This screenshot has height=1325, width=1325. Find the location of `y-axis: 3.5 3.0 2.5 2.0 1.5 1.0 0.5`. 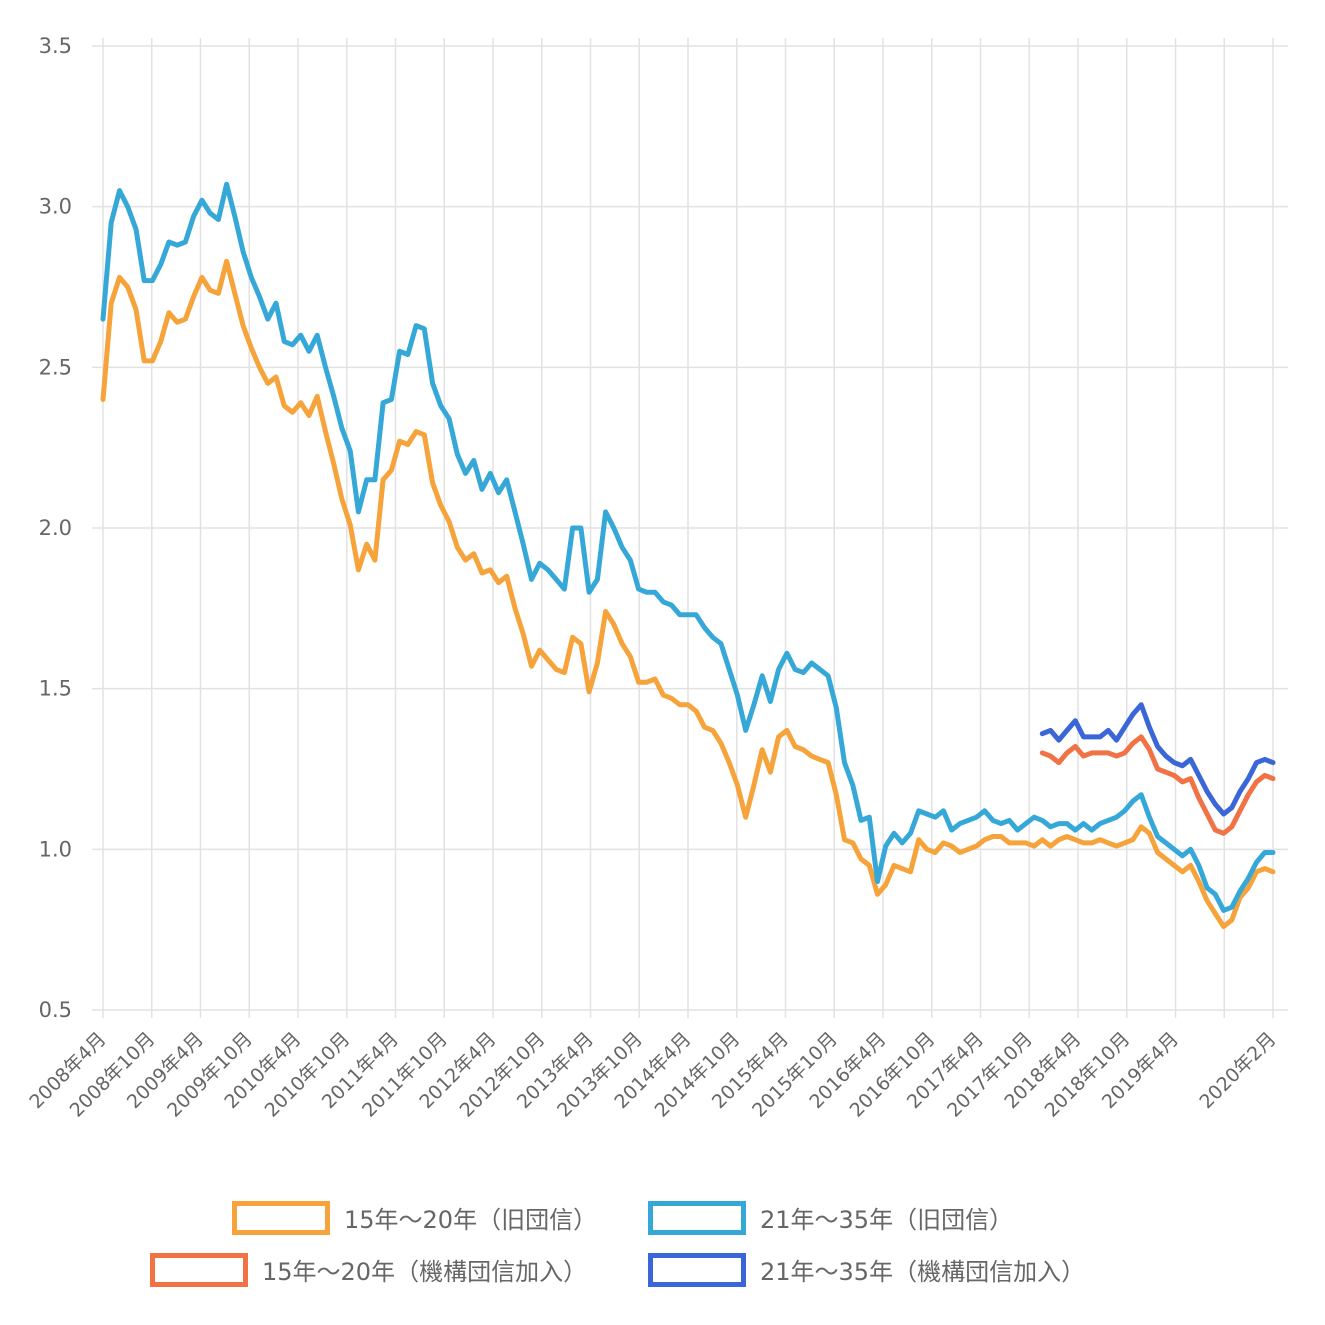

y-axis: 3.5 3.0 2.5 2.0 1.5 1.0 0.5 is located at coordinates (55, 528).